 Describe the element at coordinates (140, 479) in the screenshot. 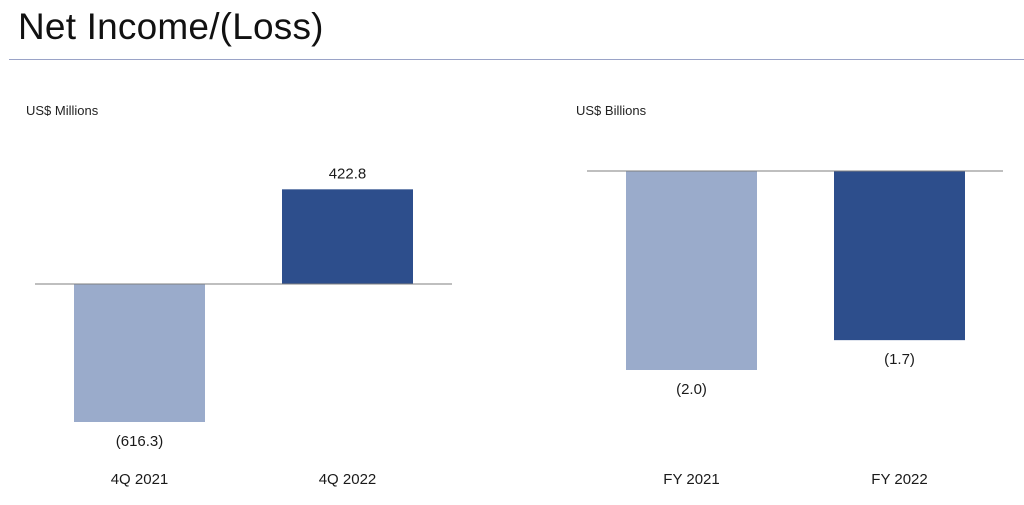

I see `left-category-label-1: 4Q 2021` at that location.